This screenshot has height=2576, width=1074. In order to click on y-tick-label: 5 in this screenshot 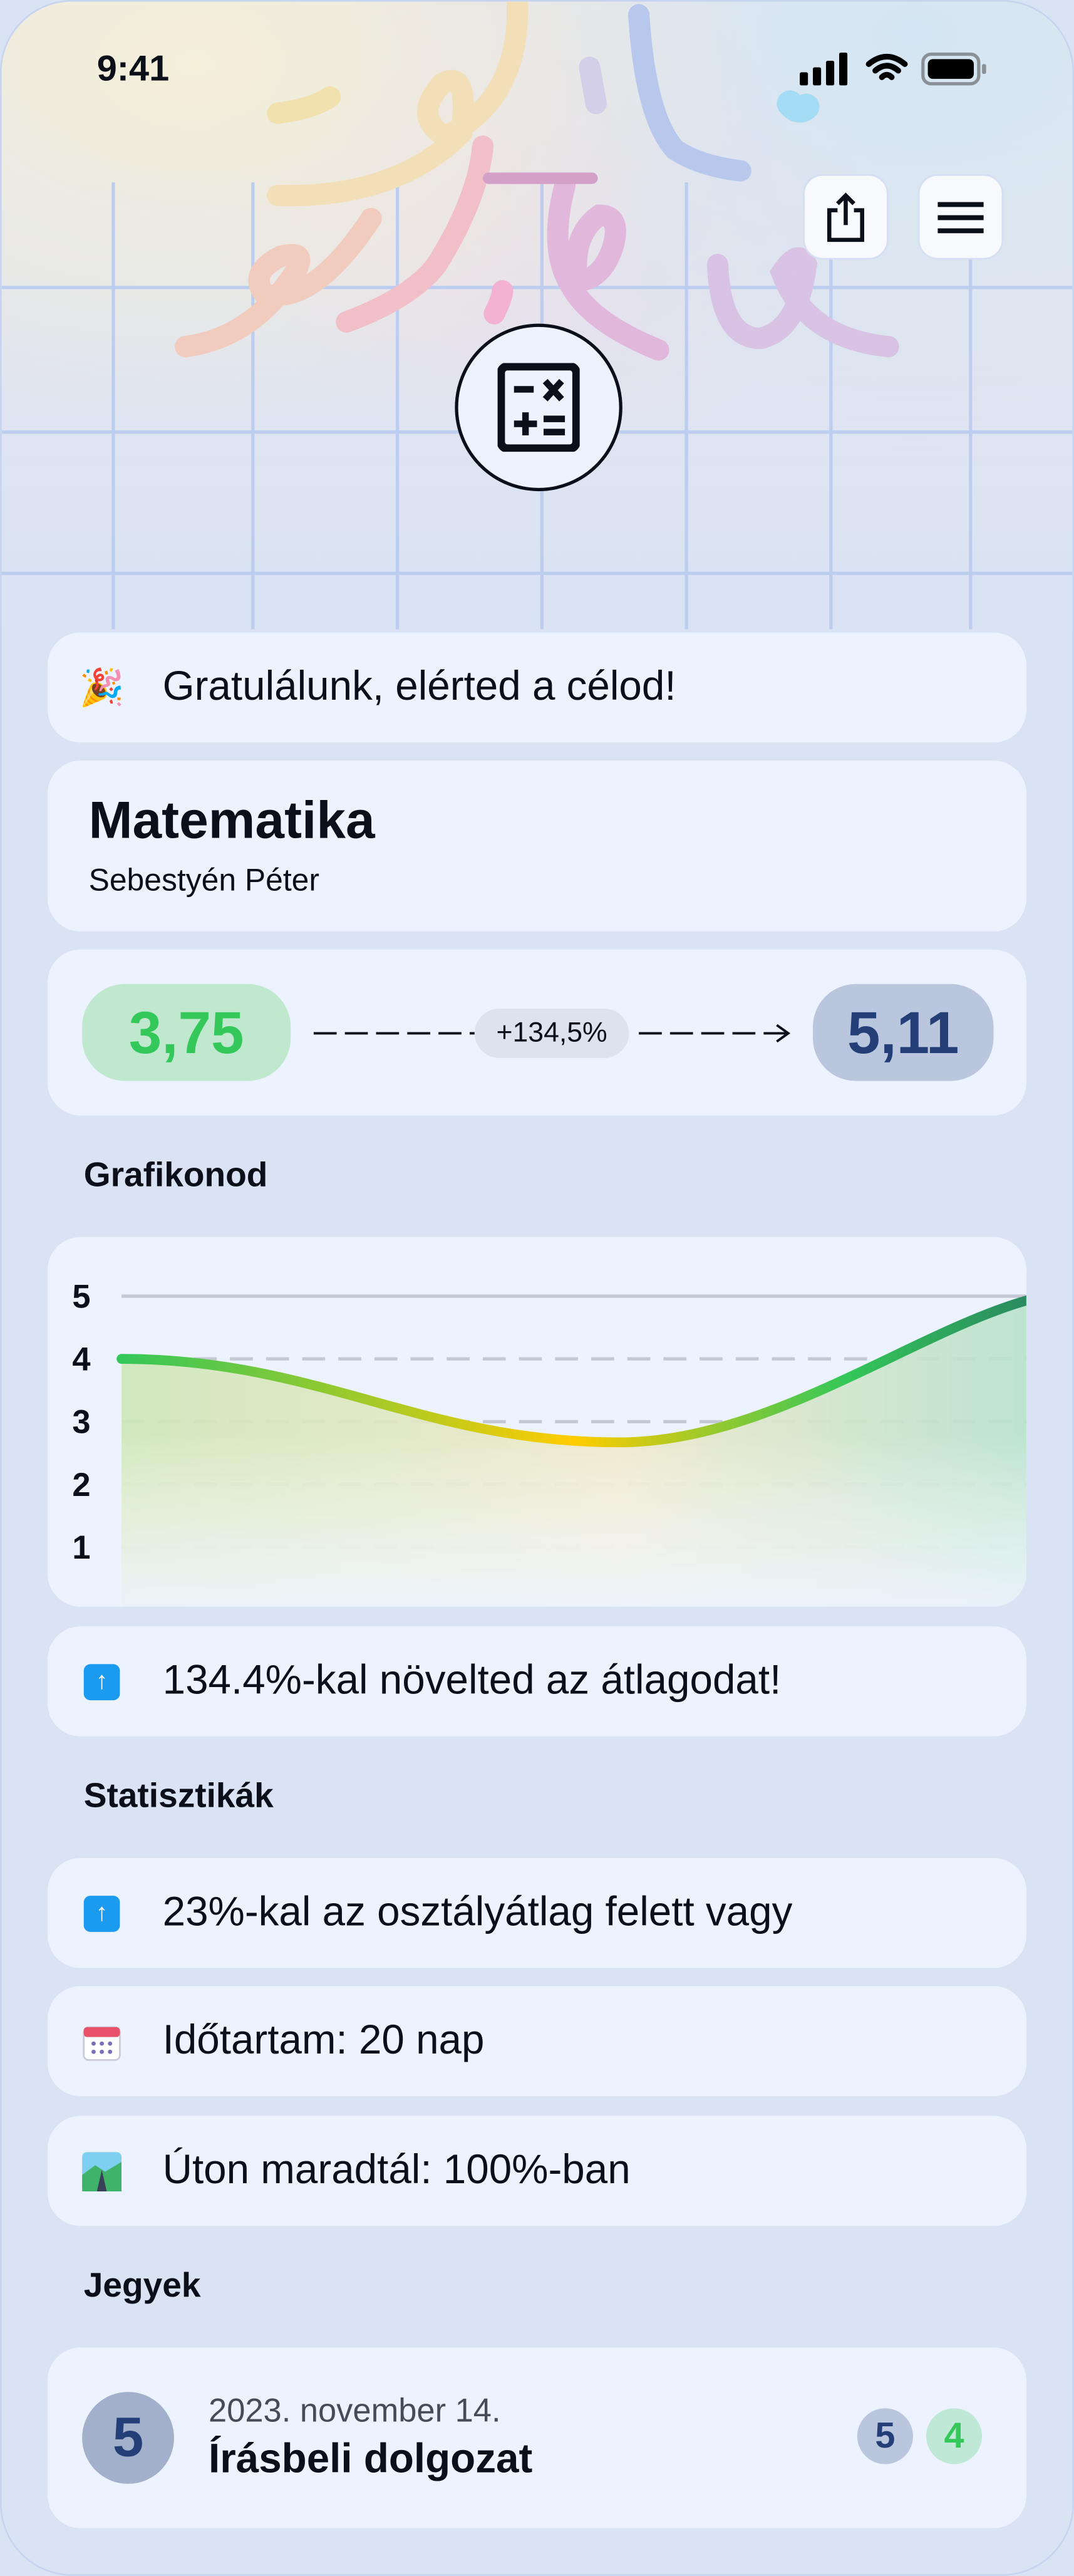, I will do `click(81, 1297)`.